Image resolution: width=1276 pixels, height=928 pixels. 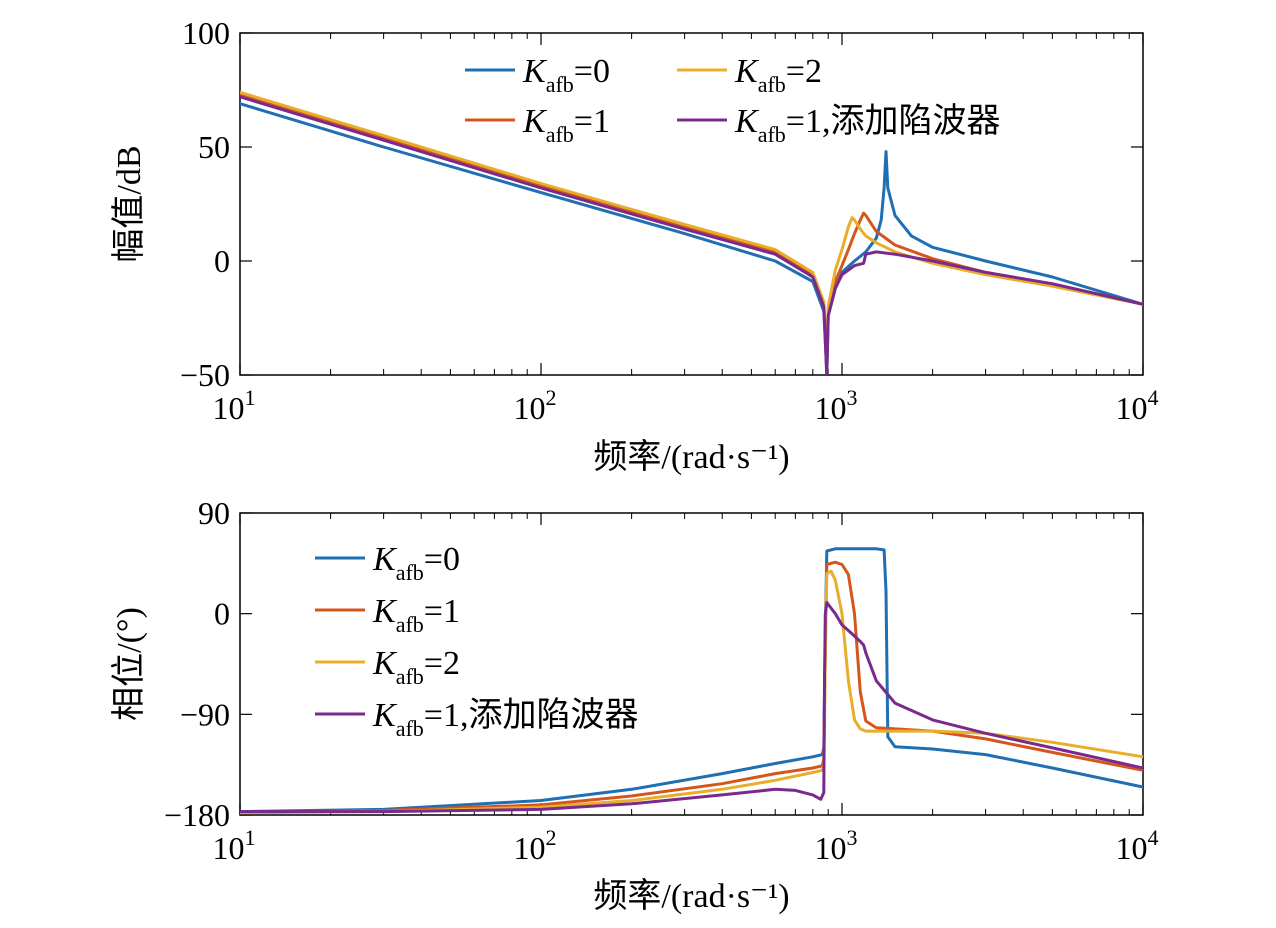 What do you see at coordinates (205, 375) in the screenshot?
I see `y-tick-label: −50` at bounding box center [205, 375].